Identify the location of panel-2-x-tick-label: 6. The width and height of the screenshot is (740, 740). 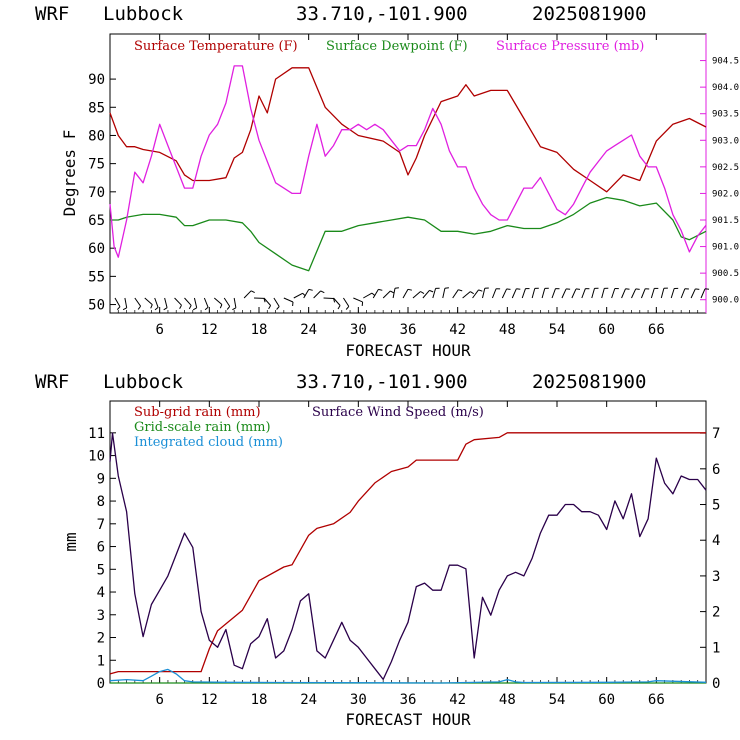
(159, 700).